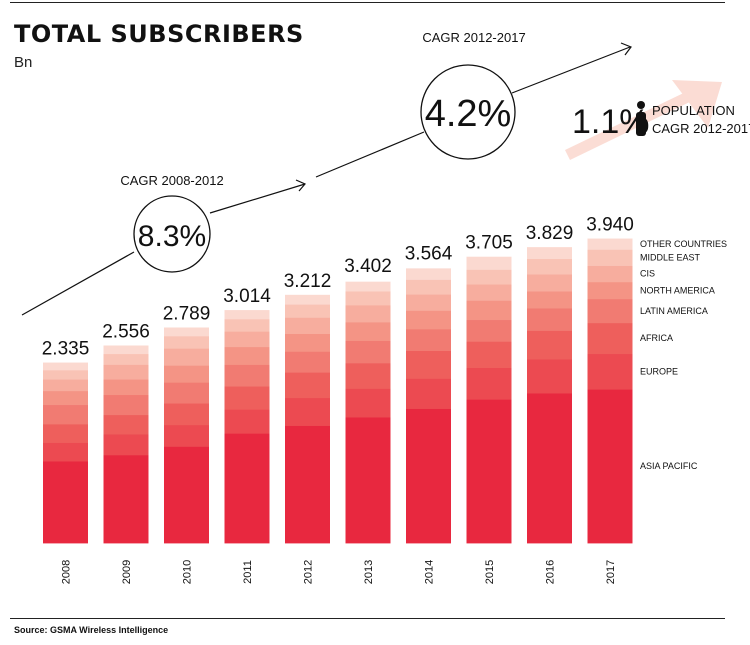 The image size is (750, 645). I want to click on bar-2013-africa, so click(368, 375).